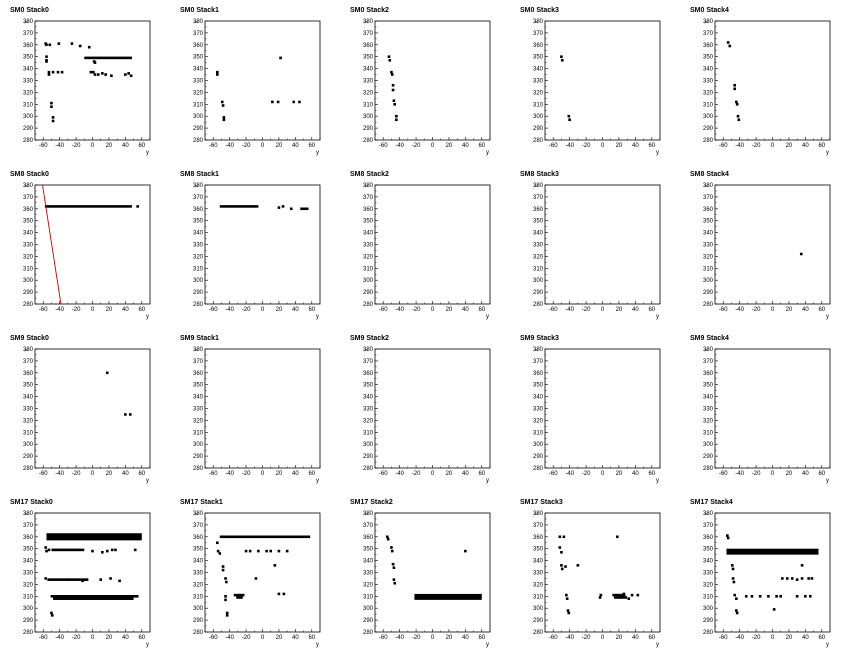  Describe the element at coordinates (789, 474) in the screenshot. I see `x-tick-label: 20` at that location.